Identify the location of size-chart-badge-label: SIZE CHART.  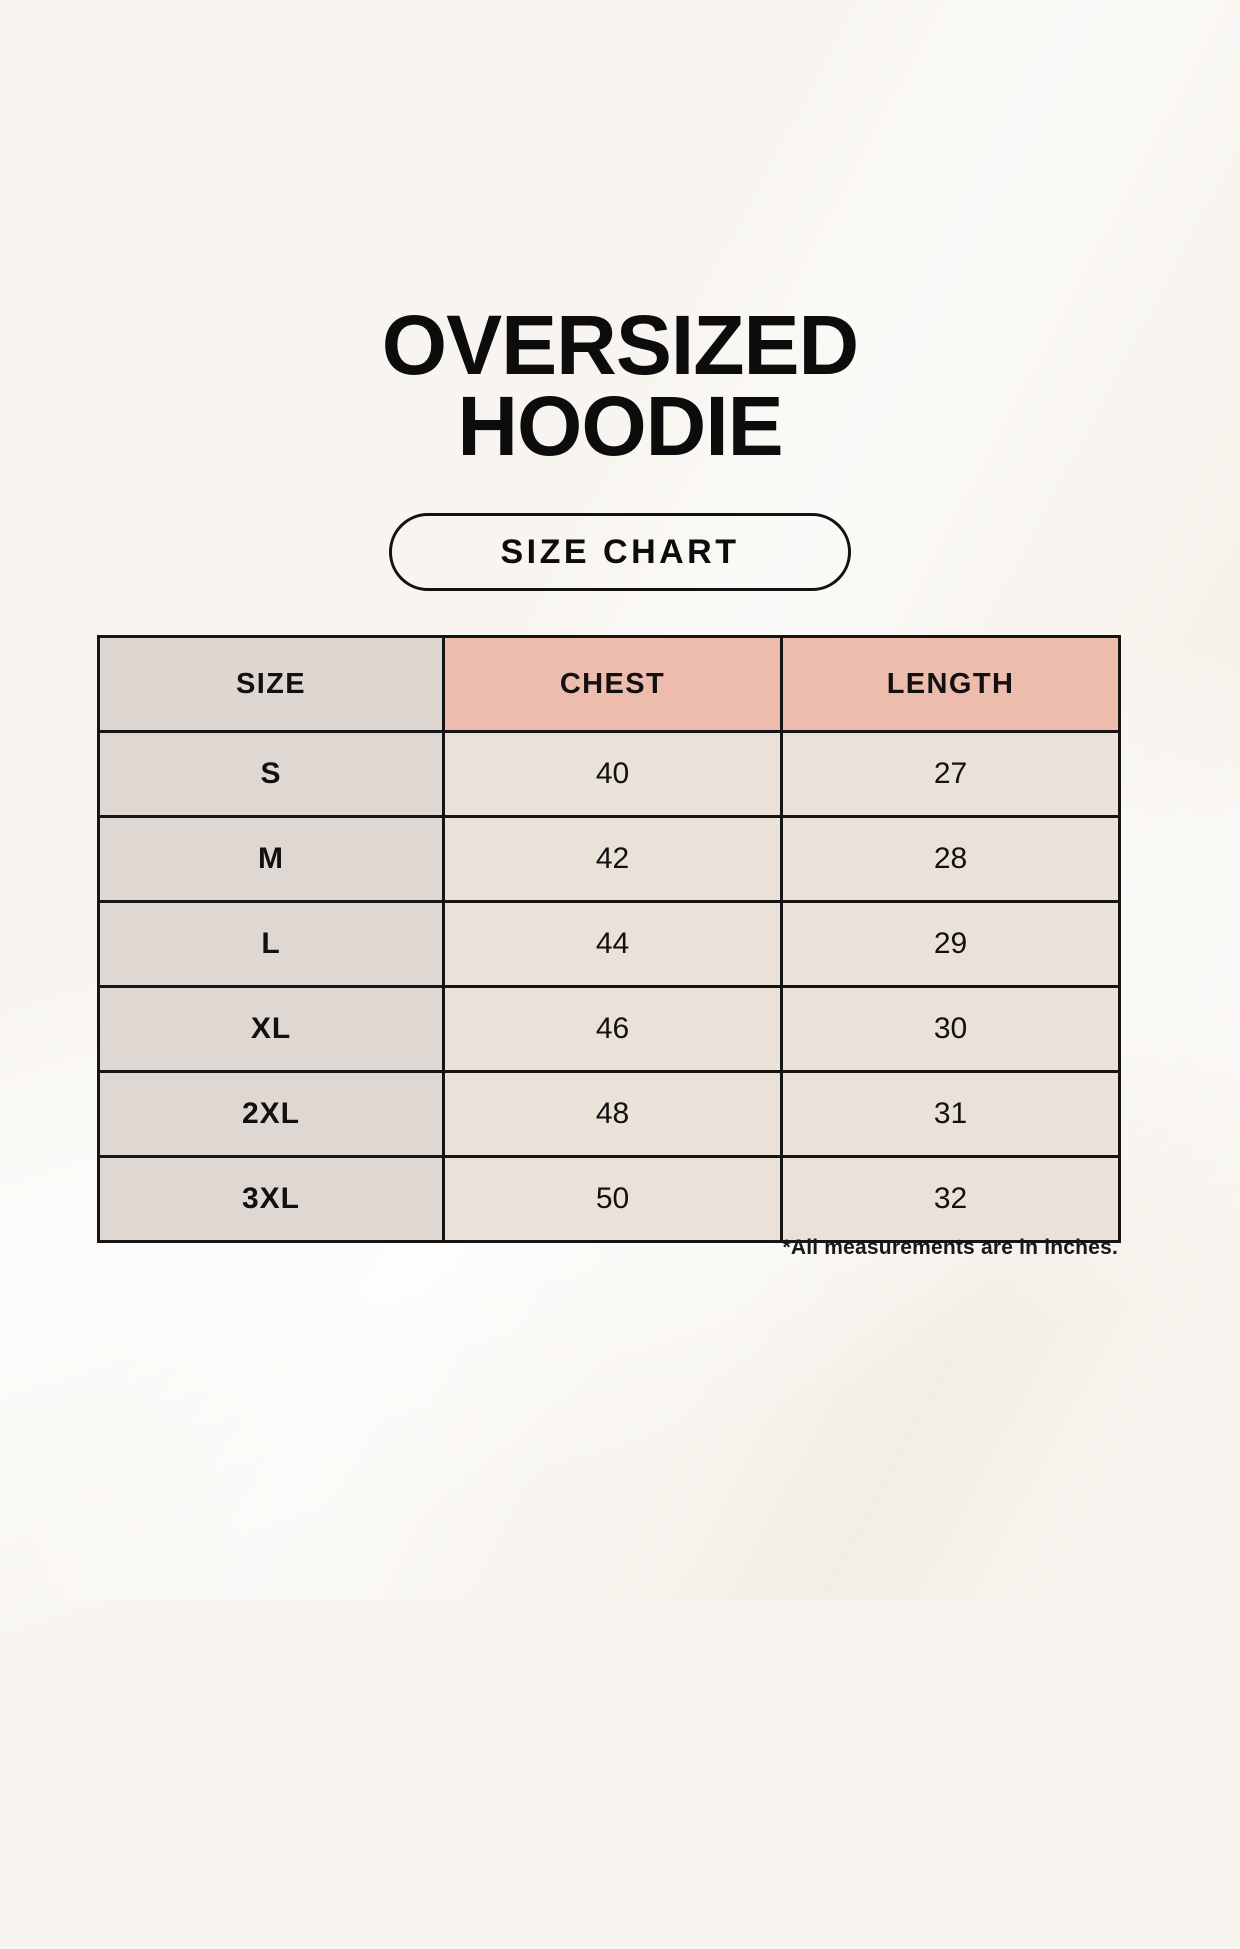
(620, 551).